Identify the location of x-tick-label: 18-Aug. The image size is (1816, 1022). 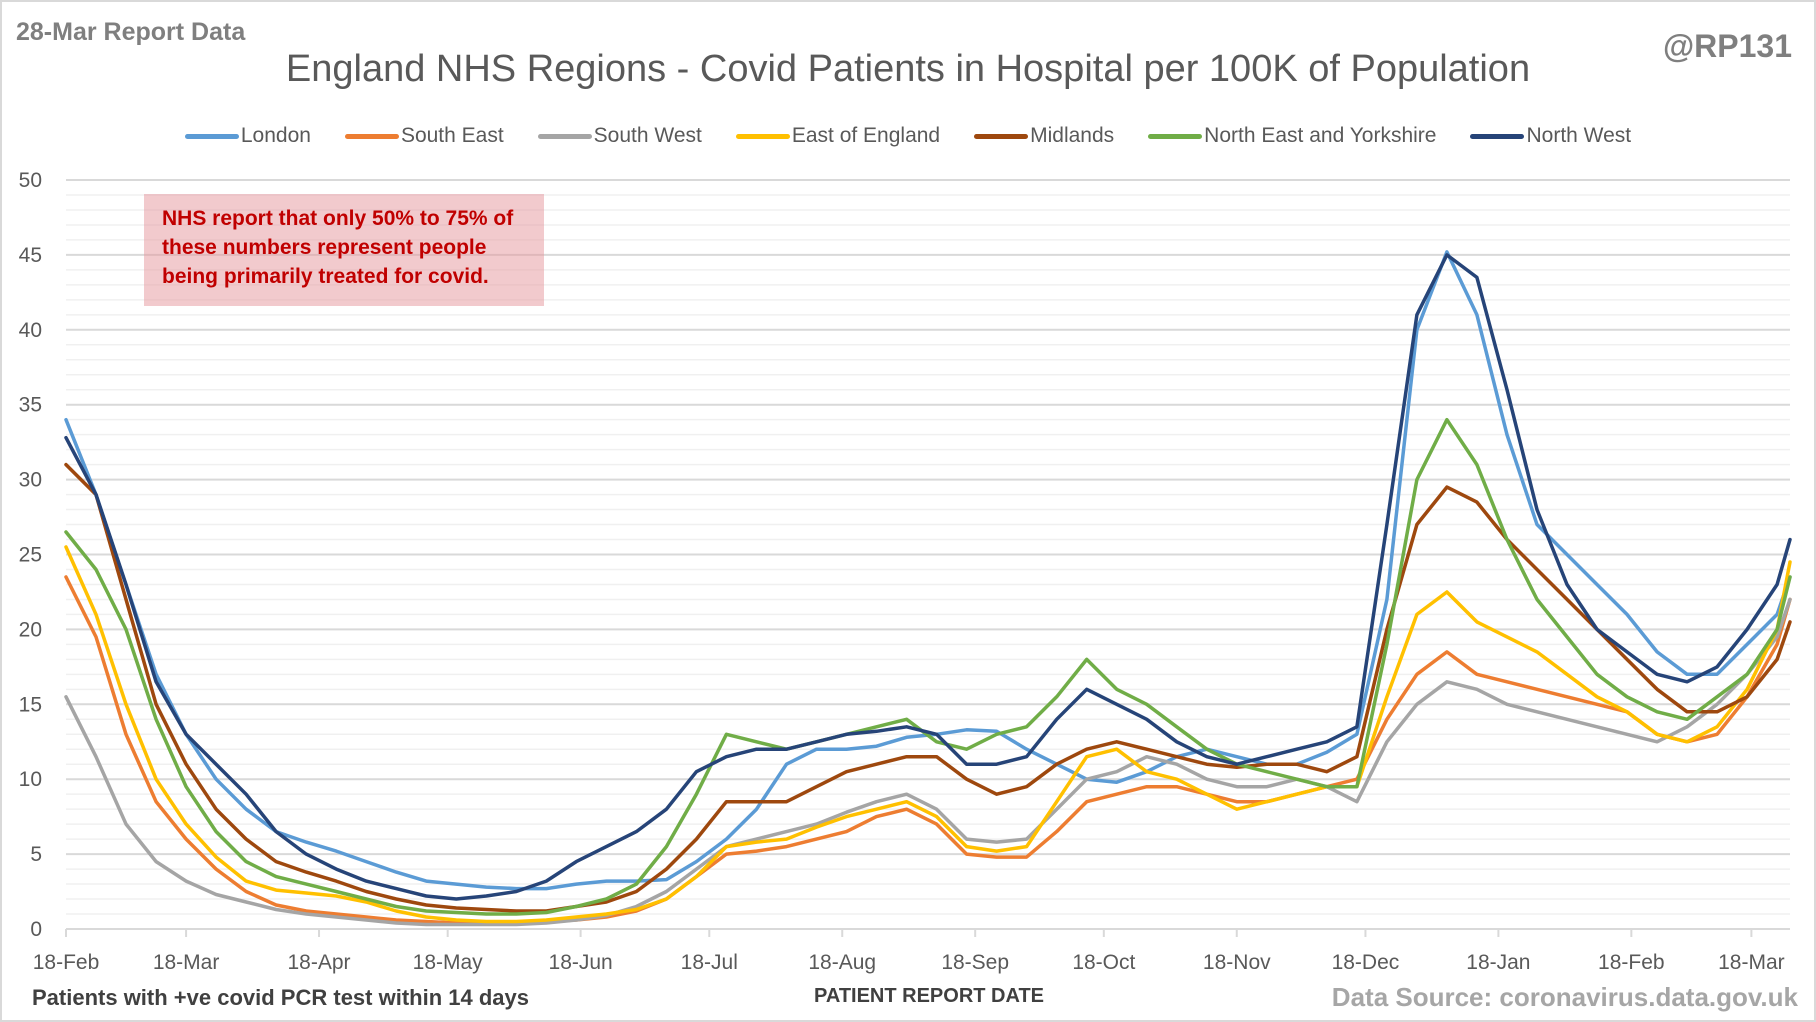
(842, 962).